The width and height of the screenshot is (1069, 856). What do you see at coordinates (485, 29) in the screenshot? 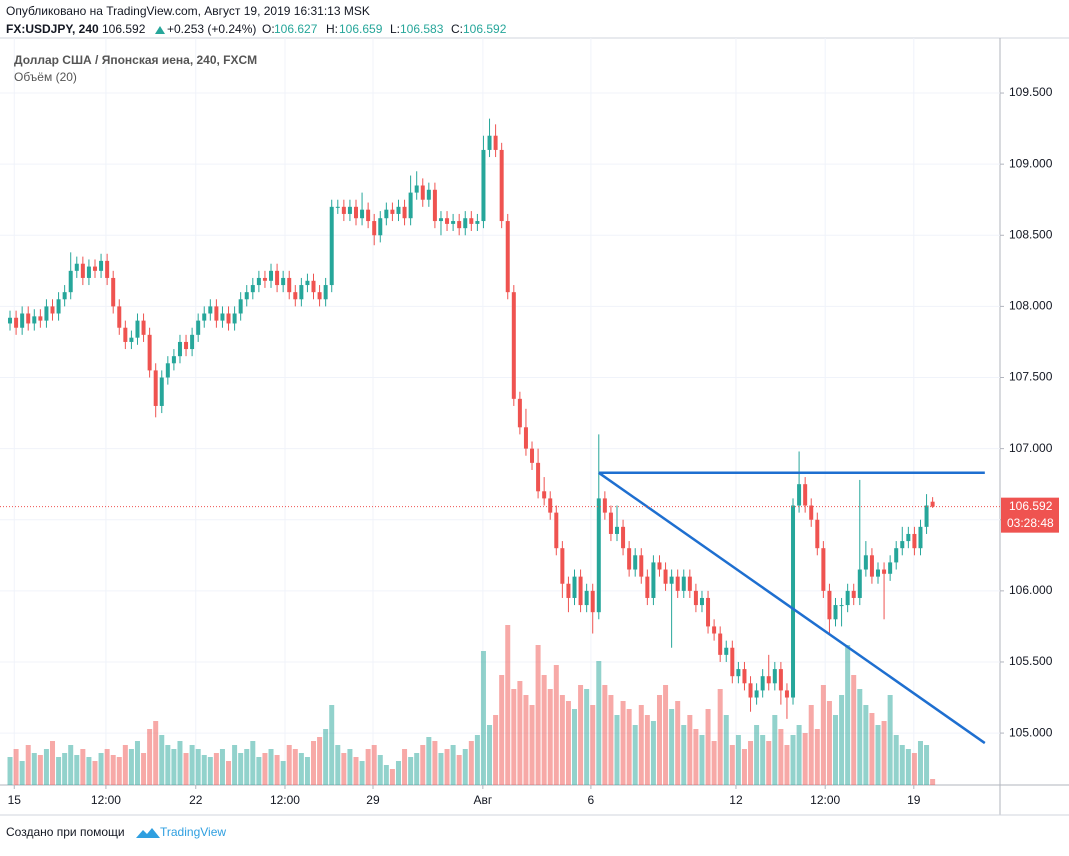
I see `close-value: 106.592` at bounding box center [485, 29].